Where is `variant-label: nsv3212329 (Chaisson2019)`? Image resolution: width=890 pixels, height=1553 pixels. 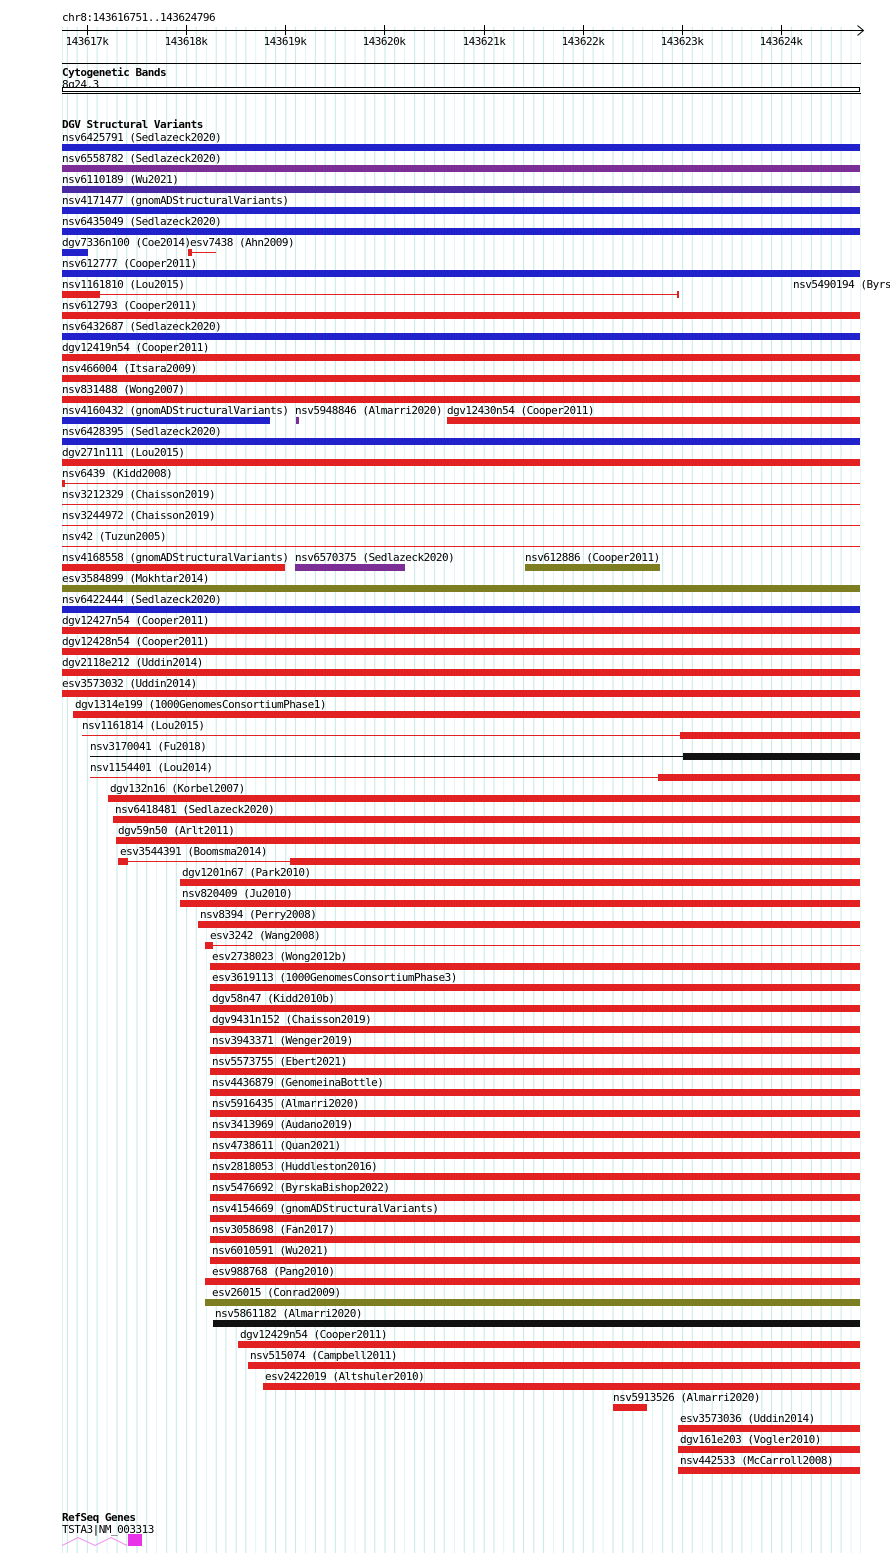 variant-label: nsv3212329 (Chaisson2019) is located at coordinates (139, 494).